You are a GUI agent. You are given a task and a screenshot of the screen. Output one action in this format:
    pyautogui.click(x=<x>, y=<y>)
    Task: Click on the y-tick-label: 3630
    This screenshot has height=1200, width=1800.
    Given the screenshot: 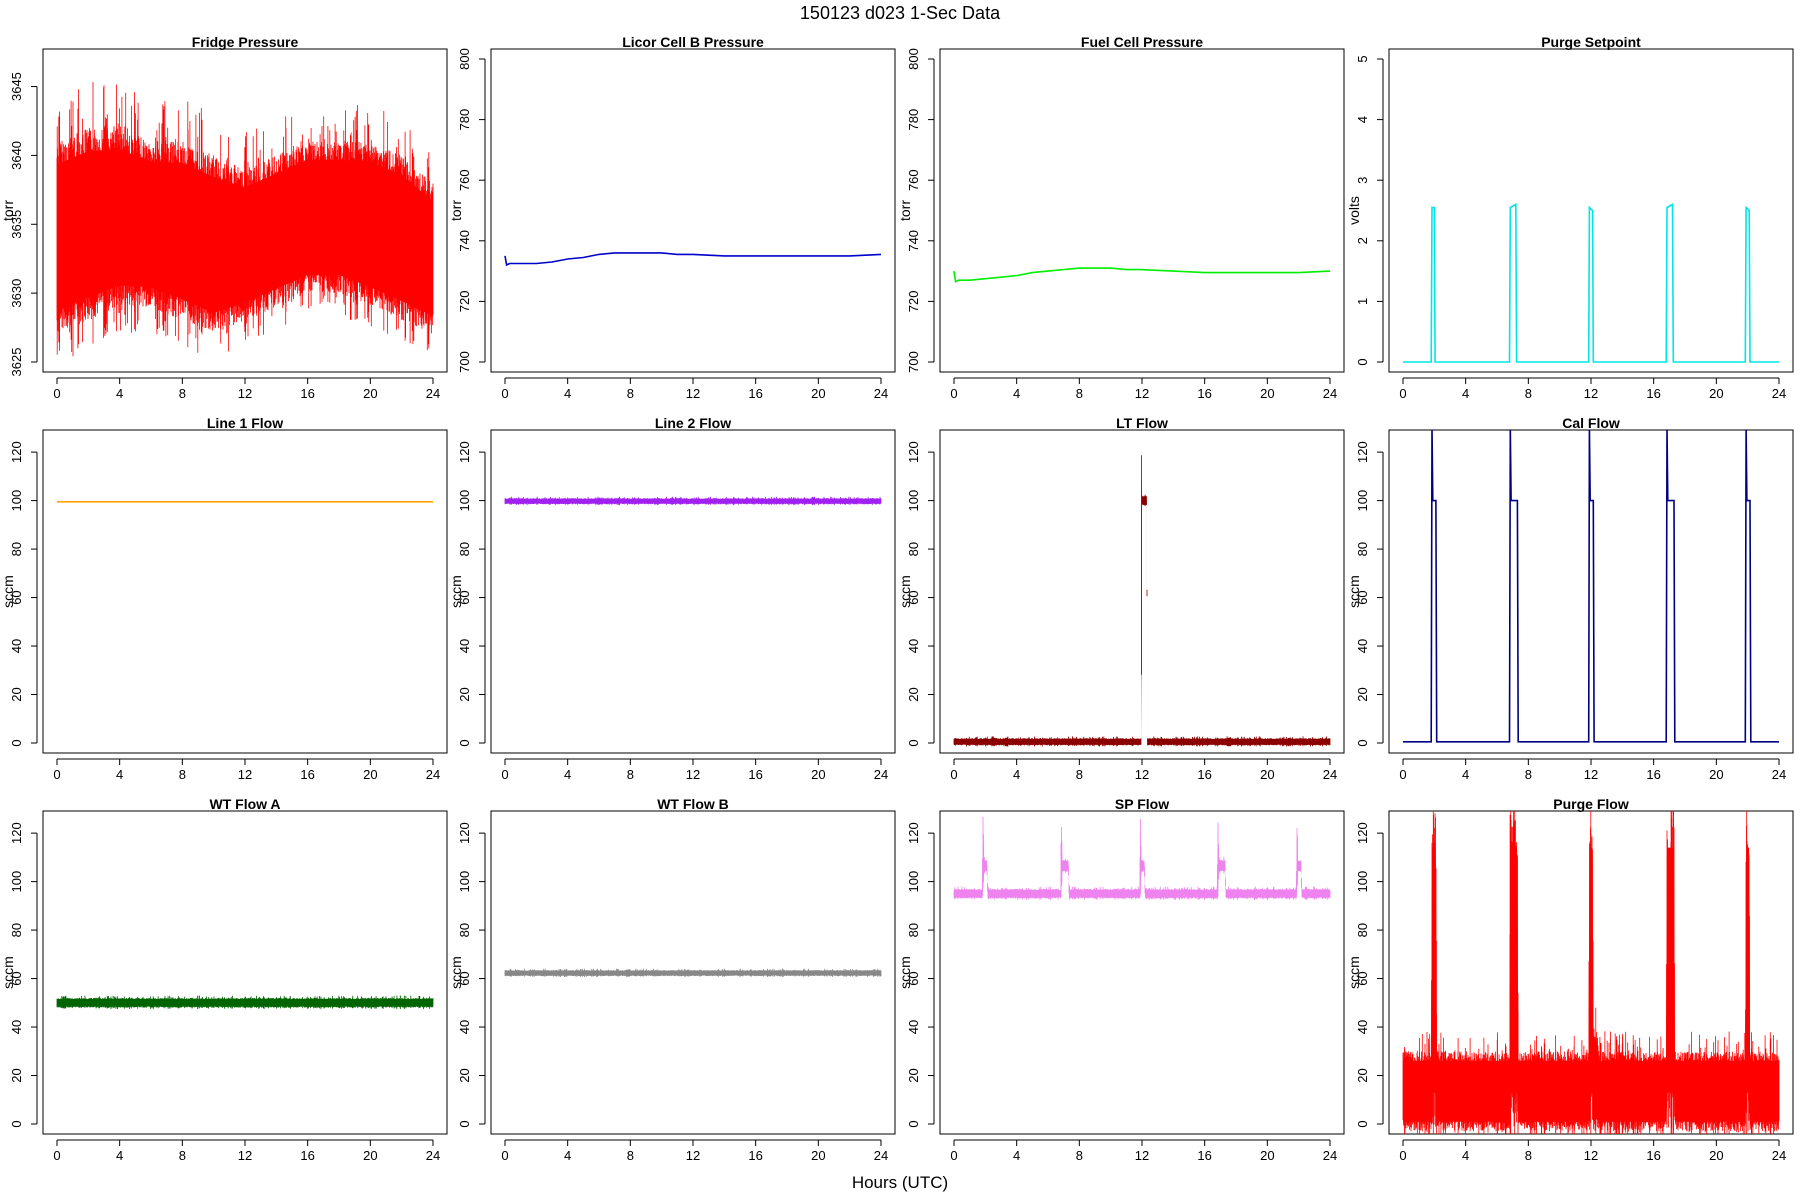 What is the action you would take?
    pyautogui.click(x=16, y=293)
    